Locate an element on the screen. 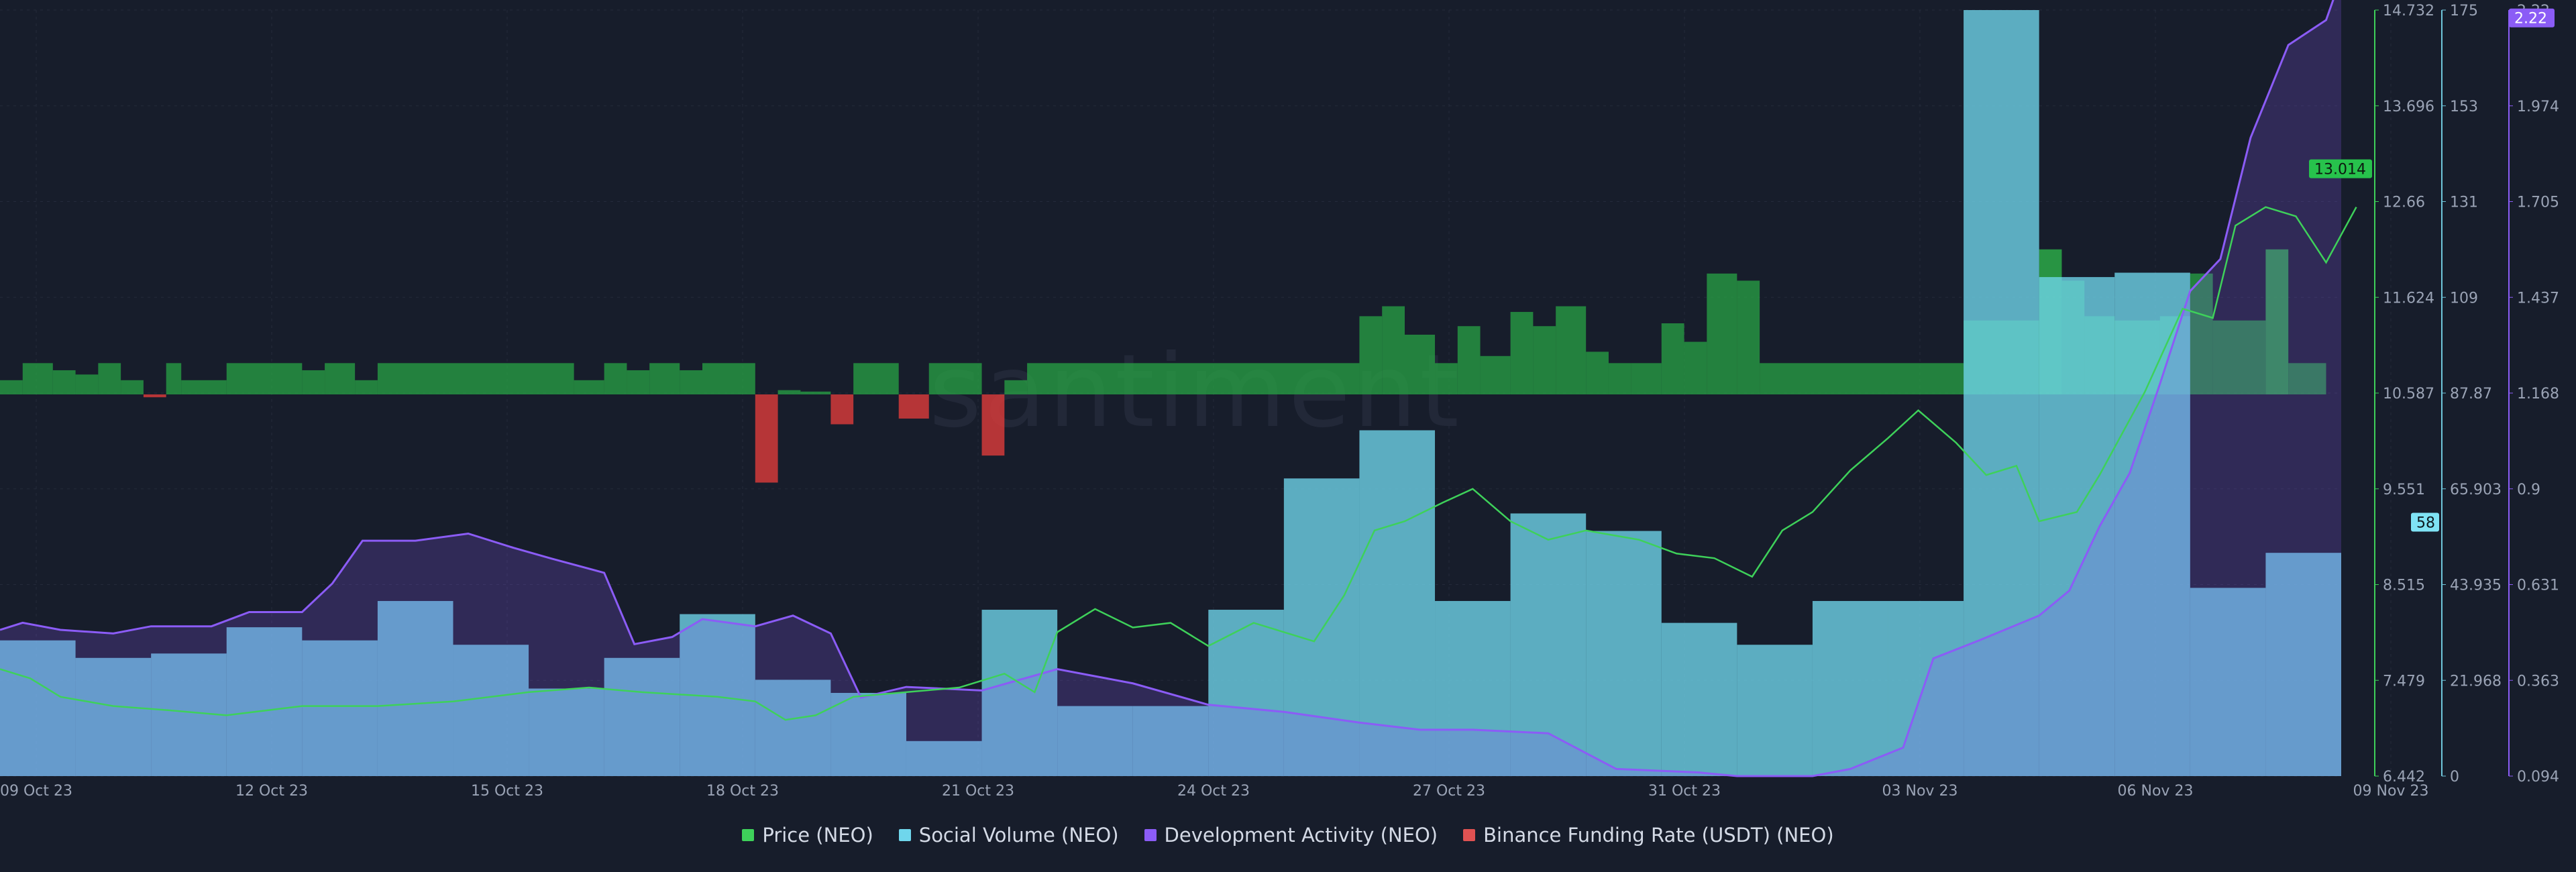  legend-item-funding-rate: Binance Funding Rate (USDT) (NEO) is located at coordinates (1648, 836).